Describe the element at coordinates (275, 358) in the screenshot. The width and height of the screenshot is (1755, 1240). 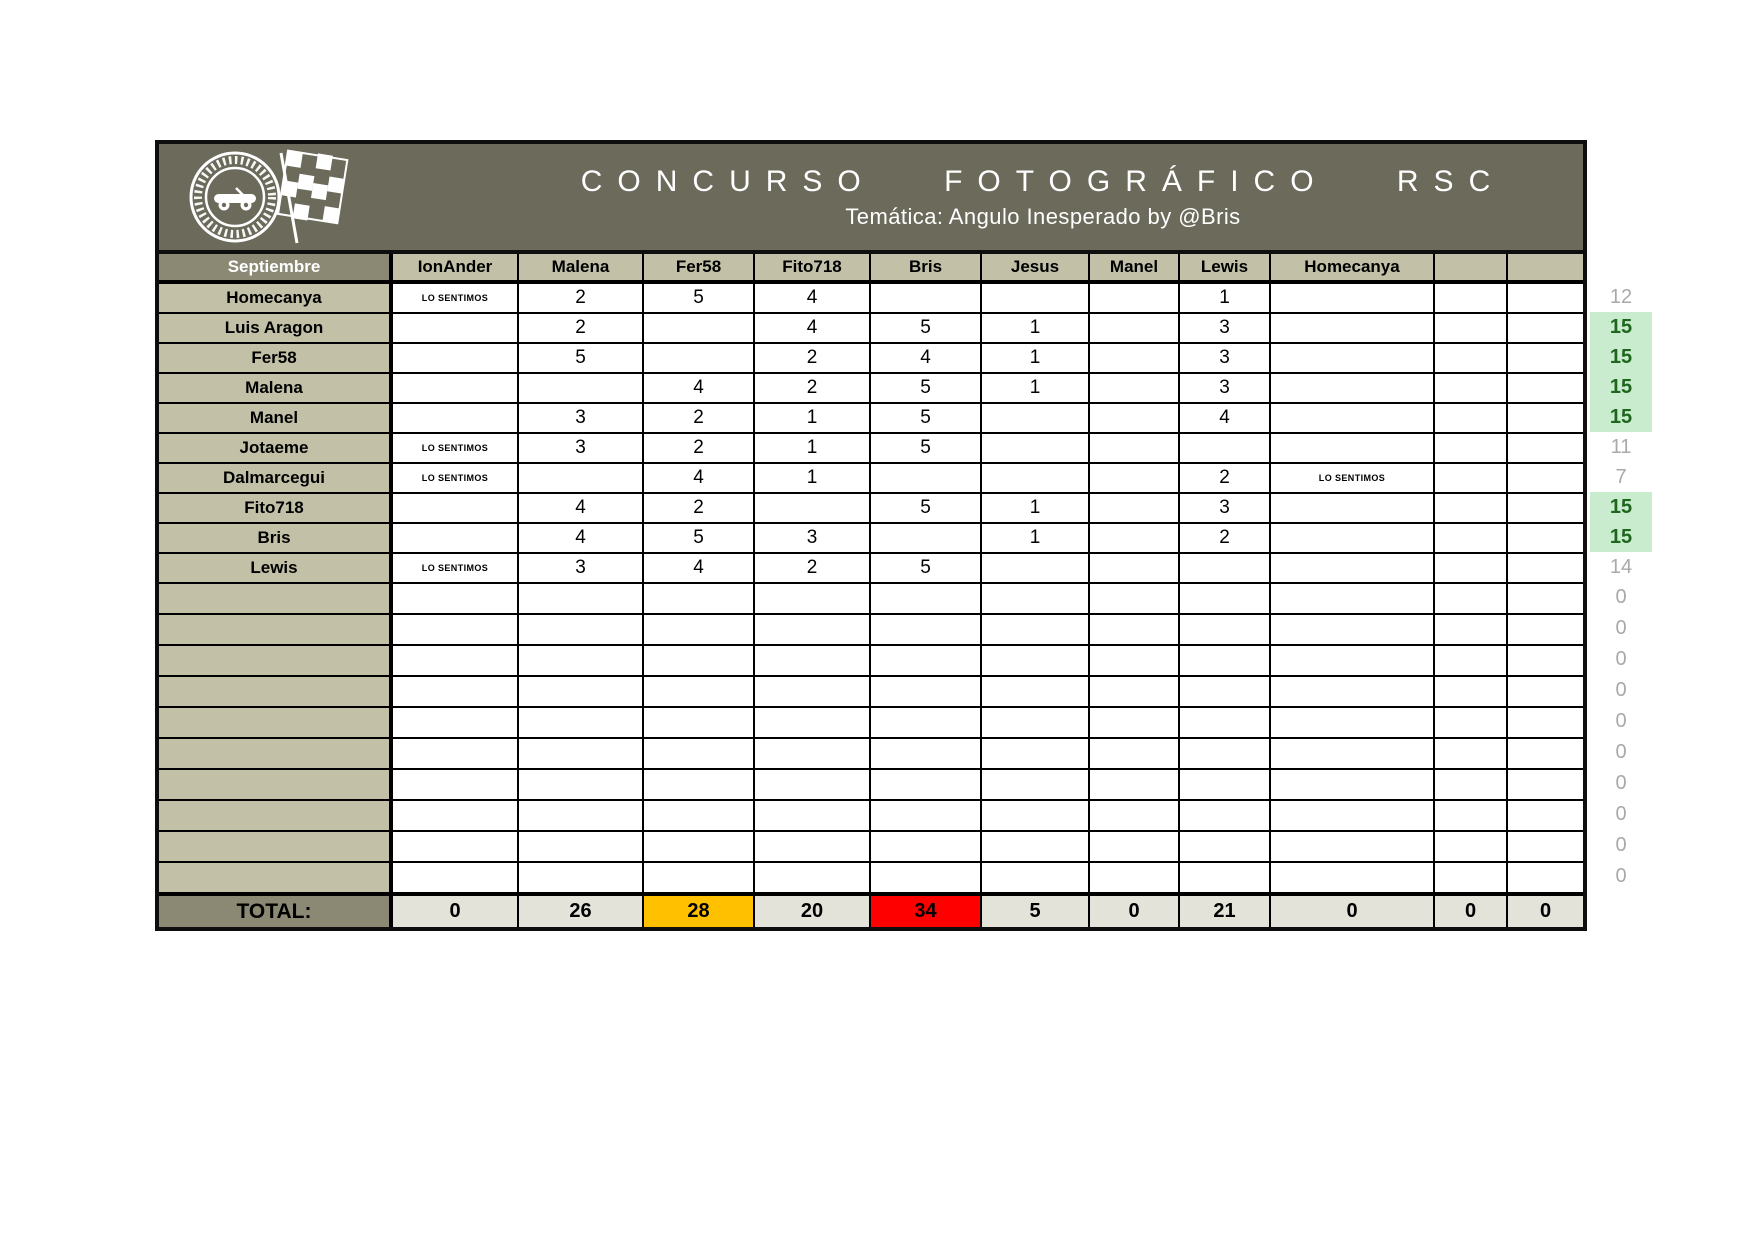
I see `row-header: Fer58` at that location.